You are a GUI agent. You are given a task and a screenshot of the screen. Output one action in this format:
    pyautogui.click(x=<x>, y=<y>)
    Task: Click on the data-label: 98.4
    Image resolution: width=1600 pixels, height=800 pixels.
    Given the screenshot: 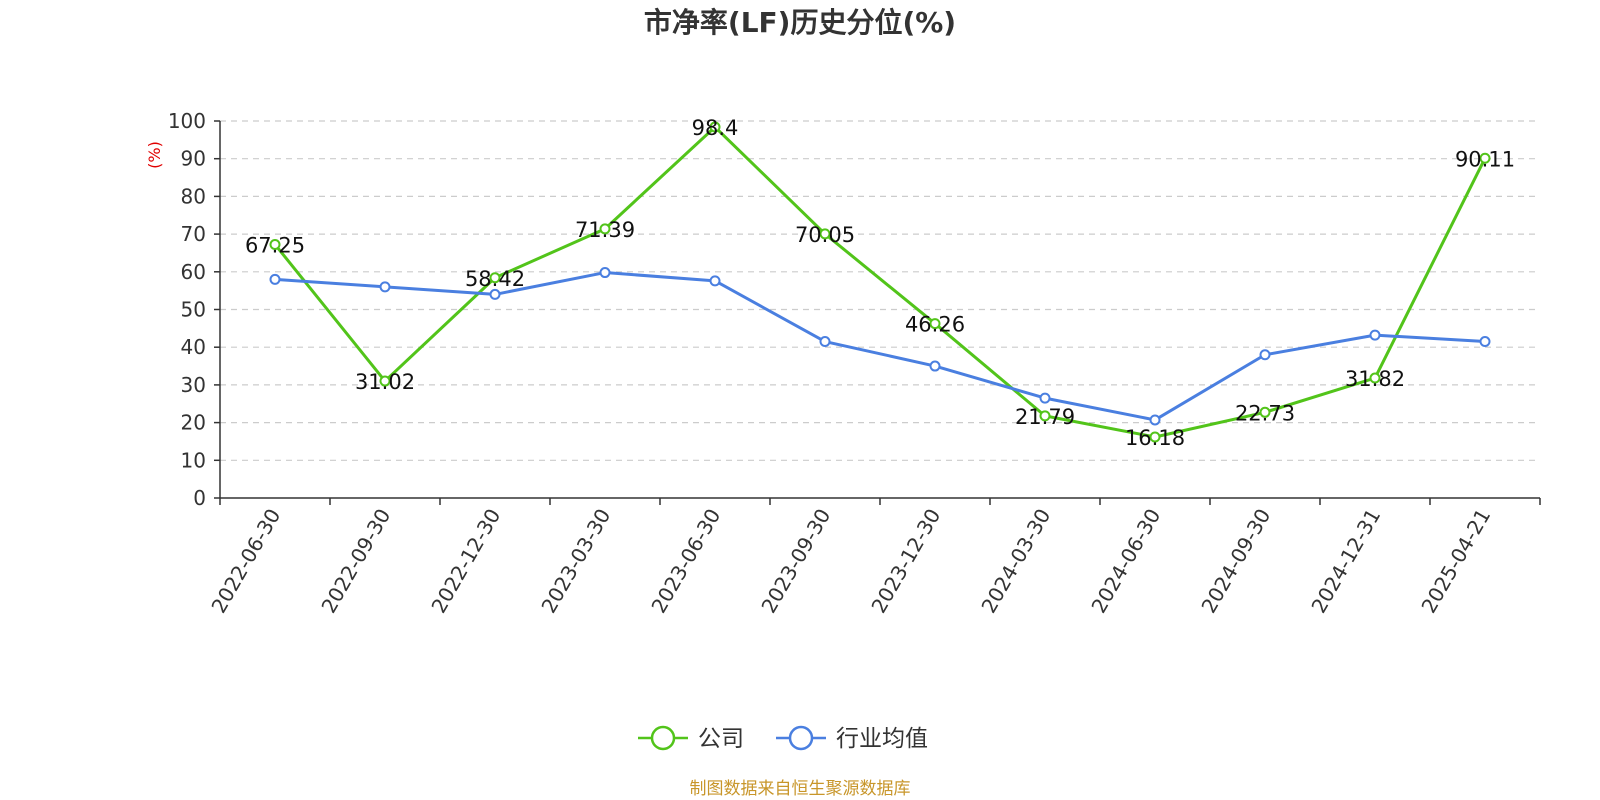 What is the action you would take?
    pyautogui.click(x=715, y=128)
    